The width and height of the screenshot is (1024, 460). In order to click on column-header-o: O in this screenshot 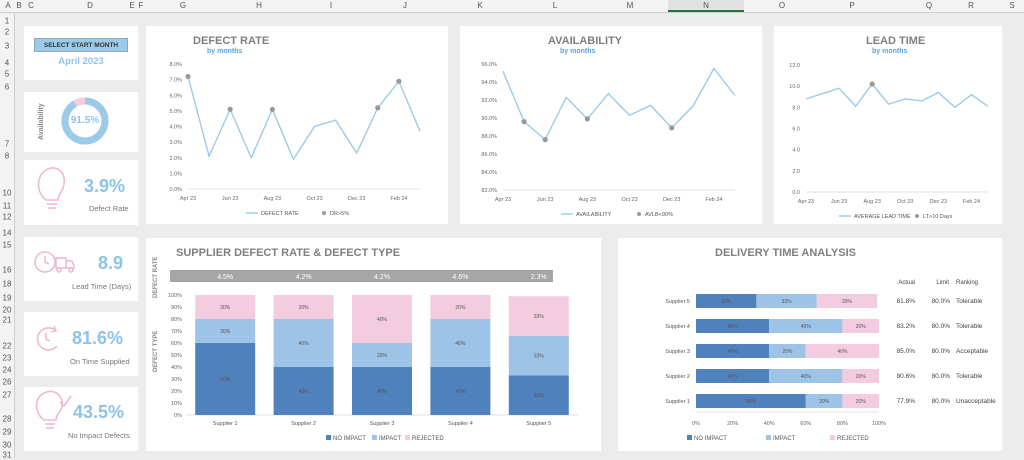, I will do `click(782, 5)`.